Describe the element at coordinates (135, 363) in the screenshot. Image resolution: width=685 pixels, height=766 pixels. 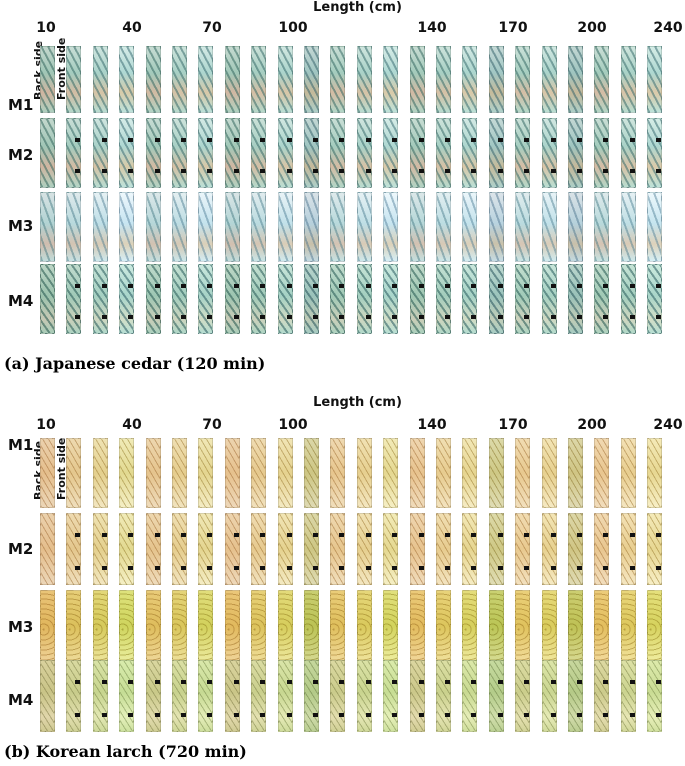
I see `panel-caption-a: (a) Japanese cedar (120 min)` at that location.